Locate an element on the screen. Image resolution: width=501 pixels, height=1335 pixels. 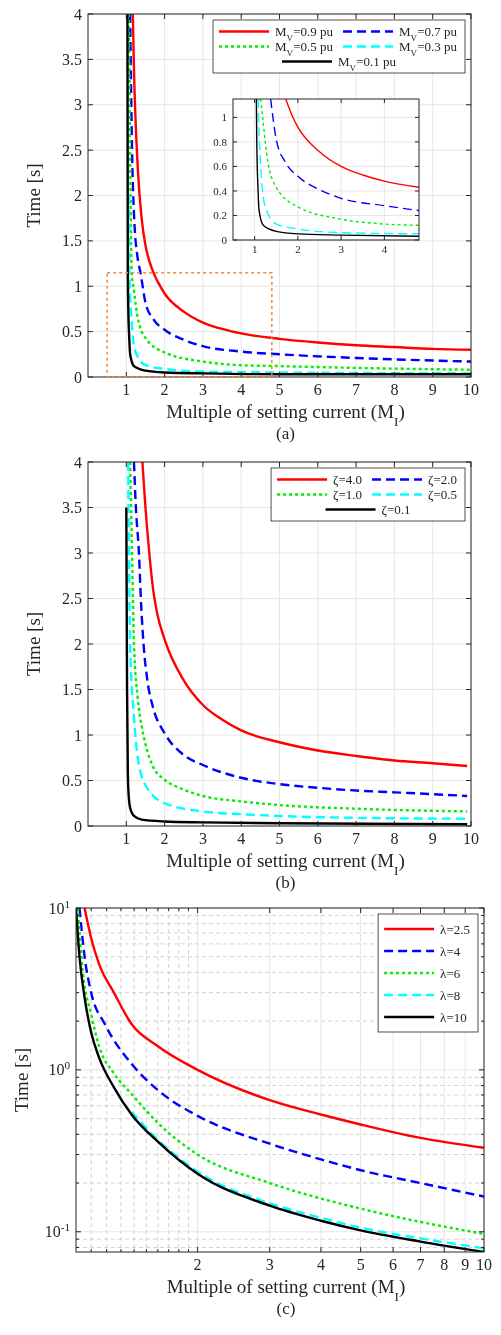
legend-label: ζ=0.5 is located at coordinates (442, 495).